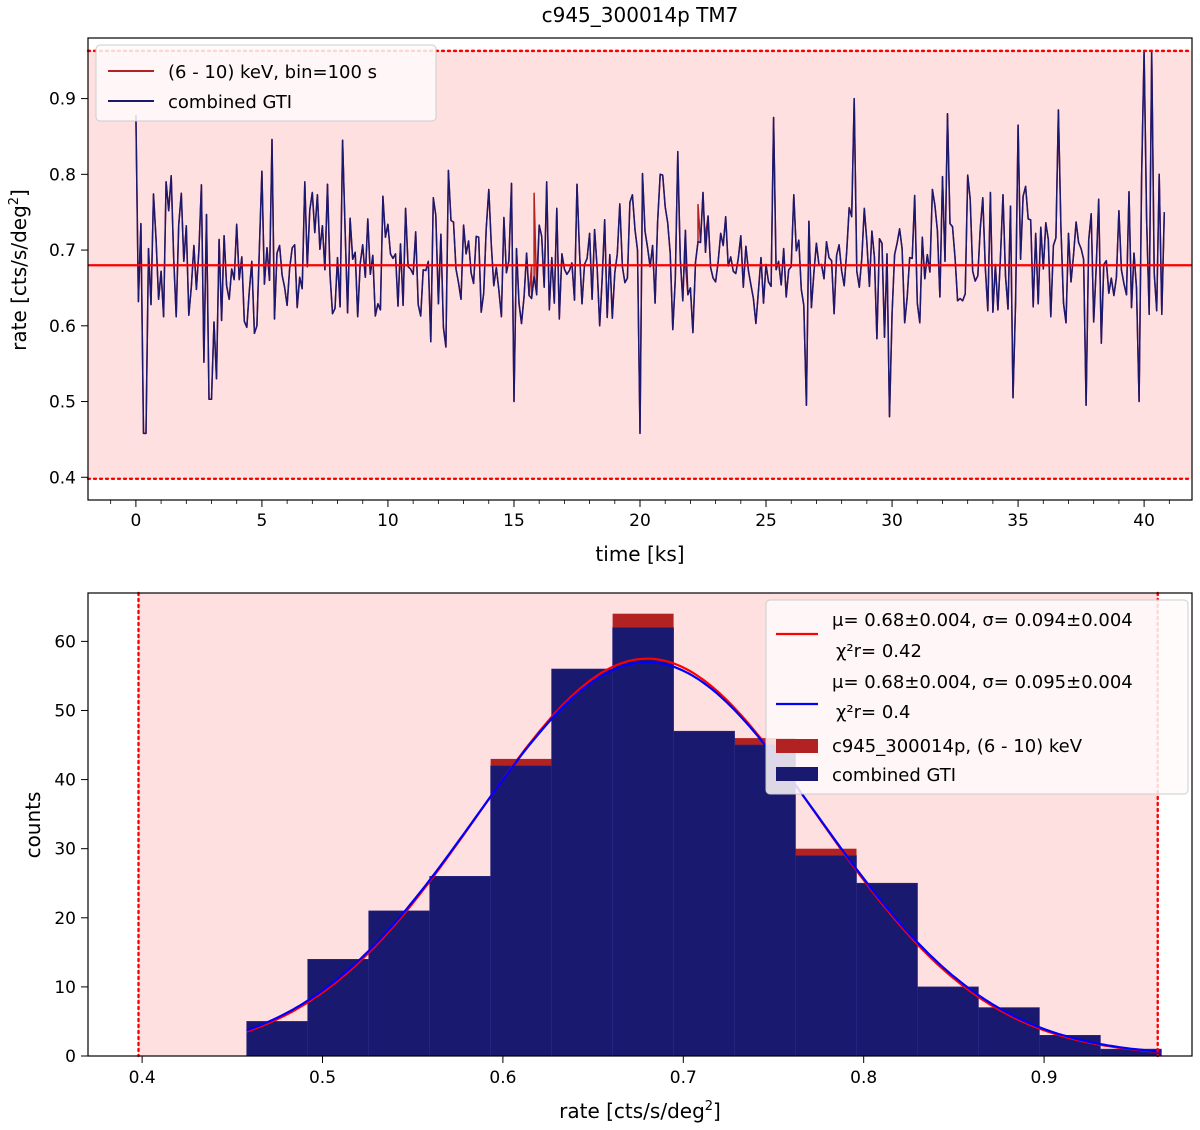 This screenshot has width=1200, height=1130. Describe the element at coordinates (1018, 521) in the screenshot. I see `lightcurve-x-tick-label: 35` at that location.